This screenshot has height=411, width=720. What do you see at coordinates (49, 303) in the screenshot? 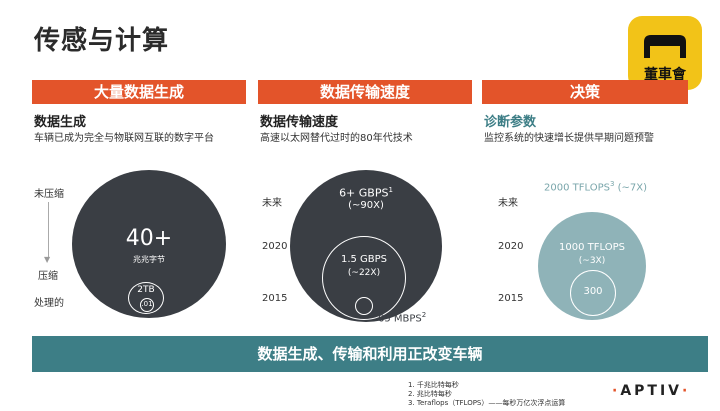
I see `axis-label-processed: 处理的` at bounding box center [49, 303].